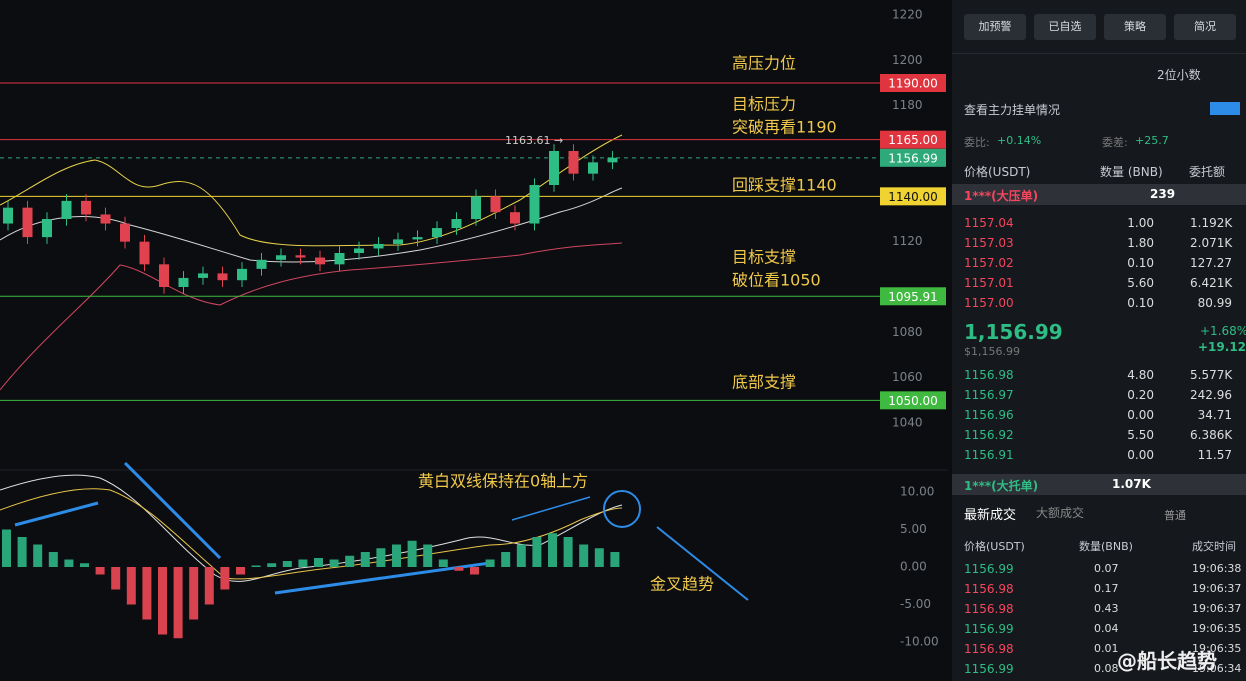 The height and width of the screenshot is (681, 1246). I want to click on text: 127.27, so click(1211, 263).